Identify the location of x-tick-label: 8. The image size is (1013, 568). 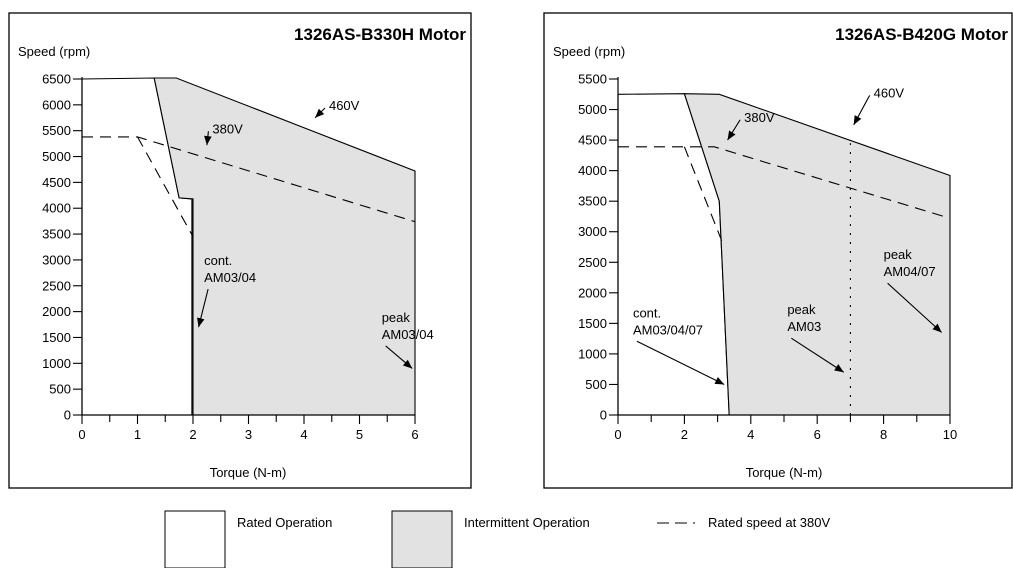
(883, 434).